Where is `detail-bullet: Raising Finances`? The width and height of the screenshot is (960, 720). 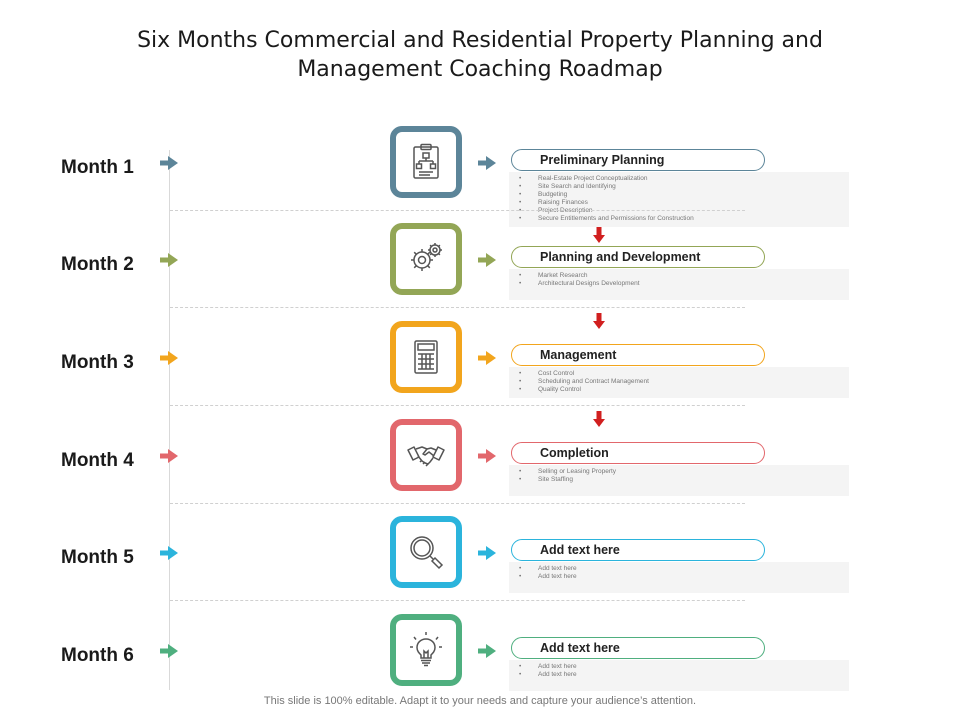
detail-bullet: Raising Finances is located at coordinates (684, 203).